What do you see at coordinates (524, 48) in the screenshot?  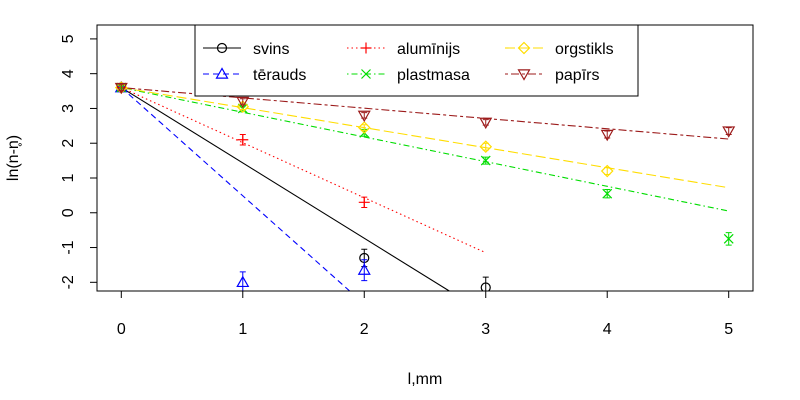 I see `legend-marker-orgstikls` at bounding box center [524, 48].